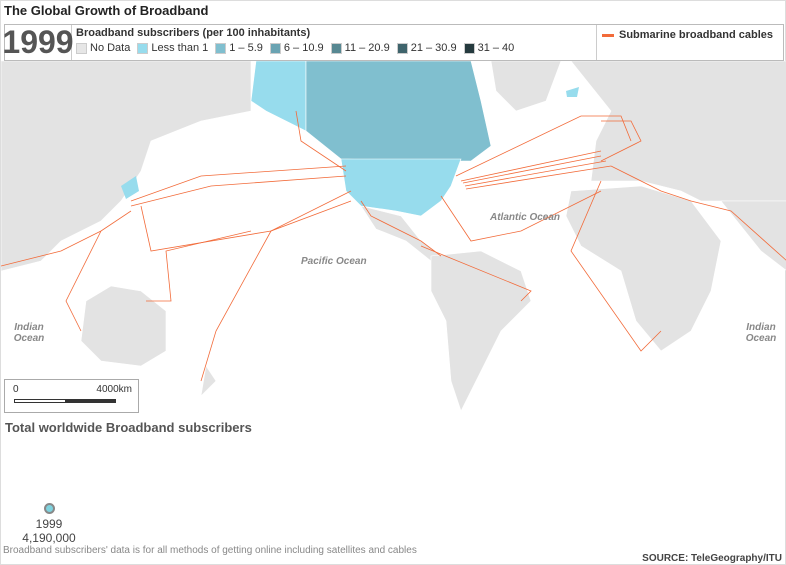 The width and height of the screenshot is (786, 565). What do you see at coordinates (526, 86) in the screenshot?
I see `greenland-land` at bounding box center [526, 86].